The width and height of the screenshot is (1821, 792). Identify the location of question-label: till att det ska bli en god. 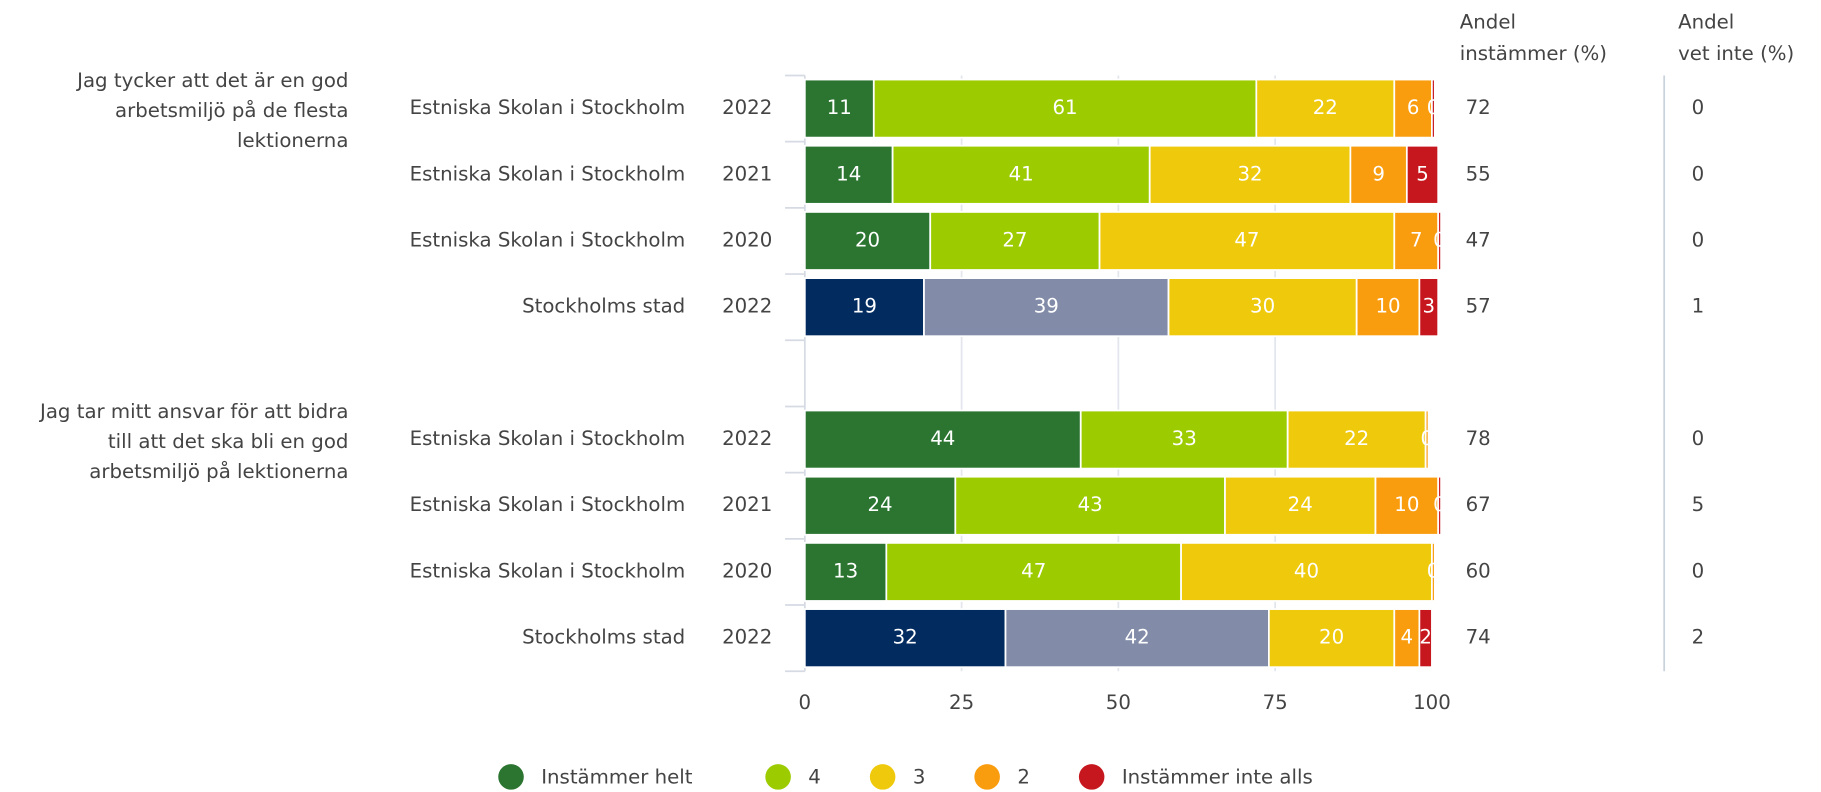
(228, 441).